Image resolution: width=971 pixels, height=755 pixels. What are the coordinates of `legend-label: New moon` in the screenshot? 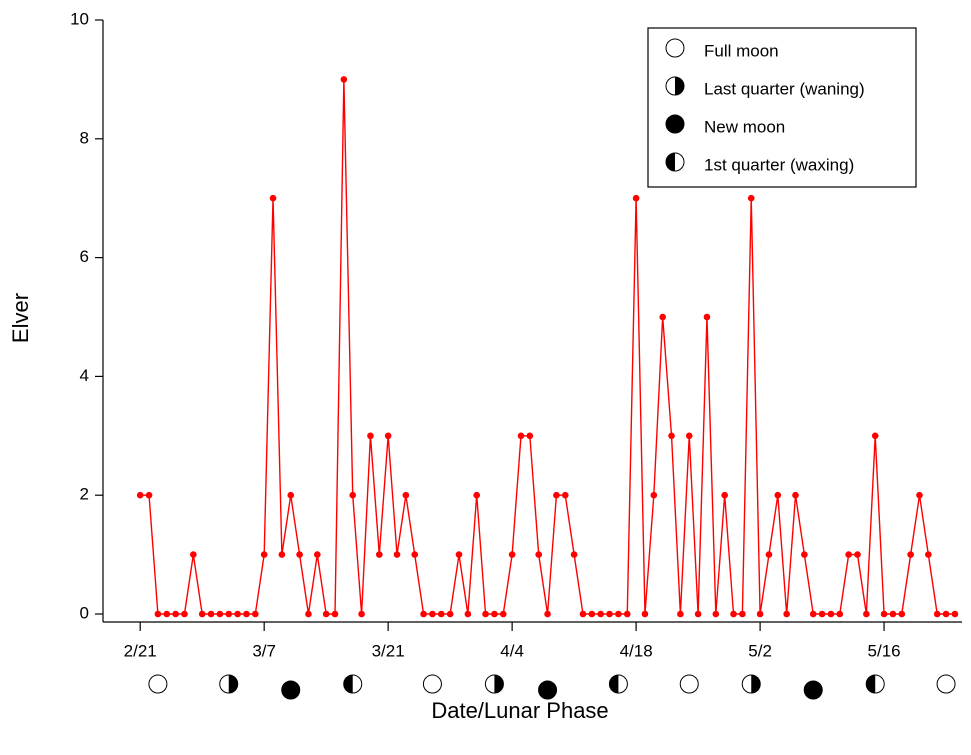 It's located at (744, 126).